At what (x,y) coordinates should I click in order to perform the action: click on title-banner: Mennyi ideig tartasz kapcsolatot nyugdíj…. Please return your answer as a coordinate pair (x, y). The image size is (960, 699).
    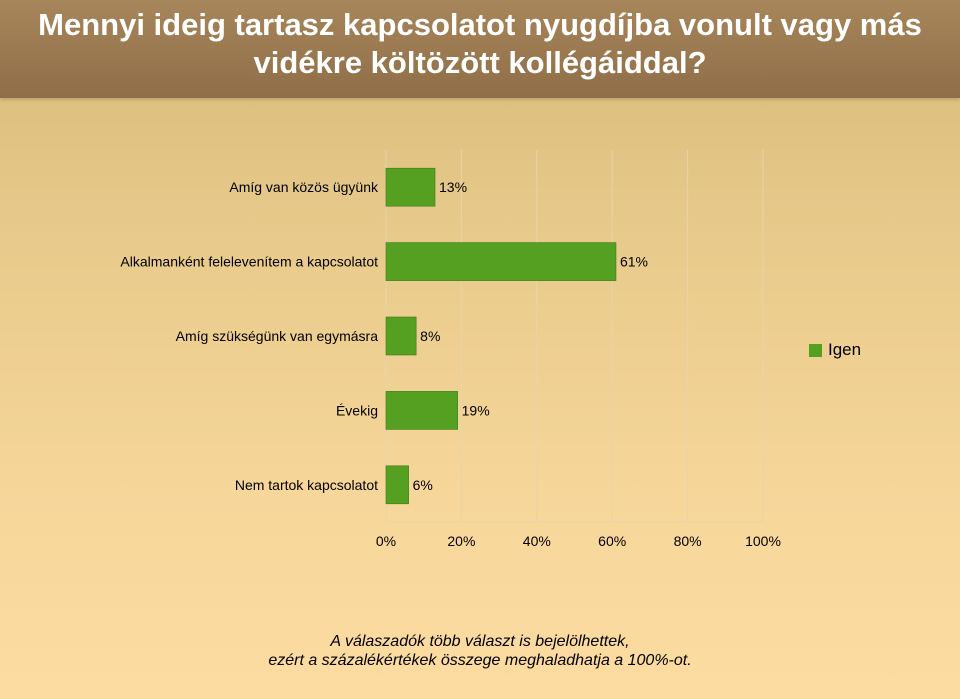
    Looking at the image, I should click on (480, 49).